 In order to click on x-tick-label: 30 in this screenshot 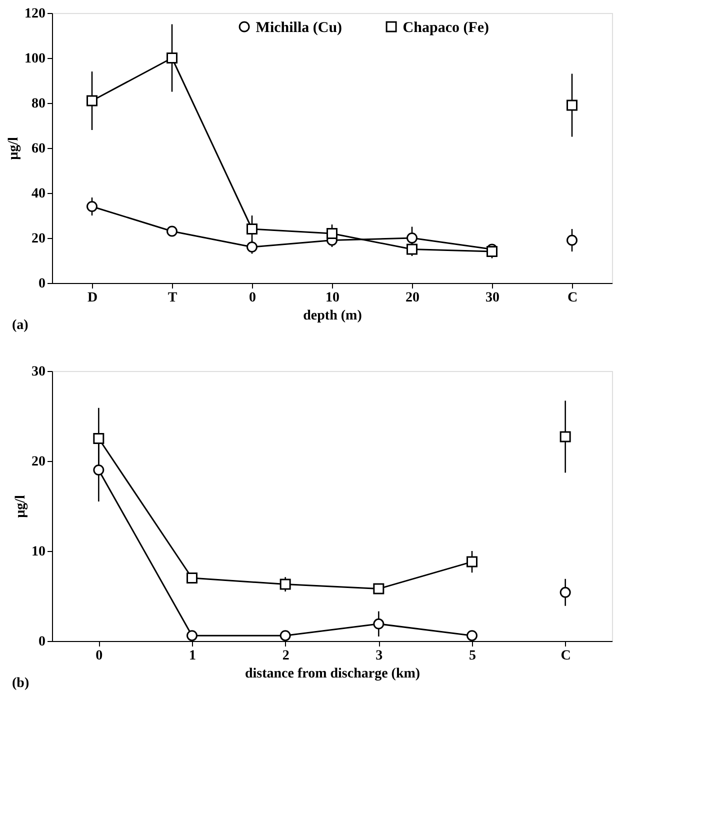, I will do `click(493, 298)`.